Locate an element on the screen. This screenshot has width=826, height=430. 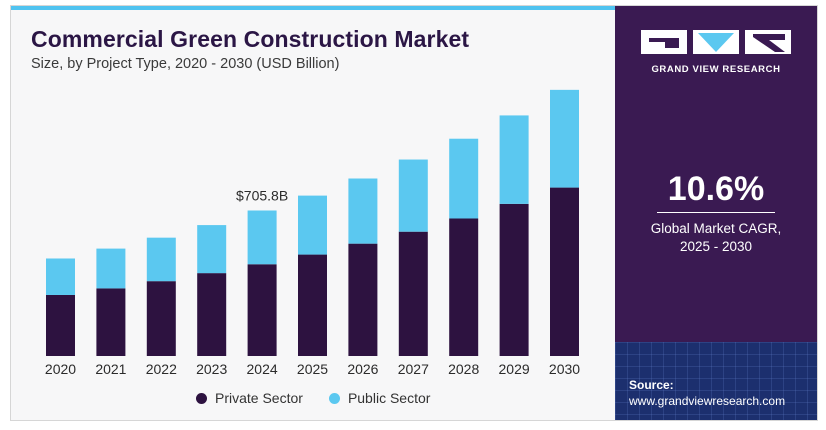
cagr-divider is located at coordinates (716, 212).